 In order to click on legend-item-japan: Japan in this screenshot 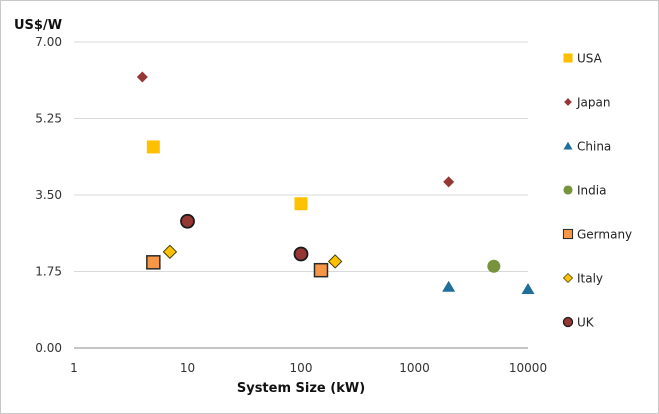, I will do `click(587, 103)`.